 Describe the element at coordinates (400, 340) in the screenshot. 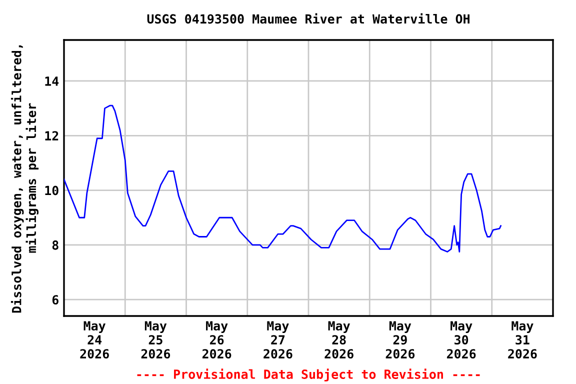

I see `x-tick-label: May 29 2026` at that location.